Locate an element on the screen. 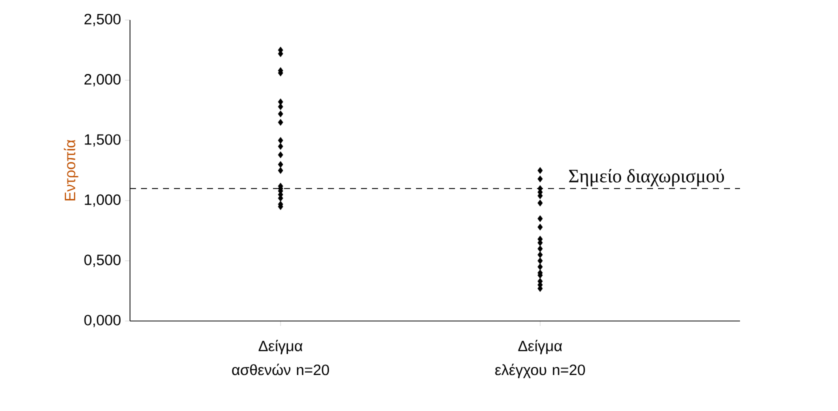 The width and height of the screenshot is (838, 411). y-axis-title: Εντροπία is located at coordinates (71, 170).